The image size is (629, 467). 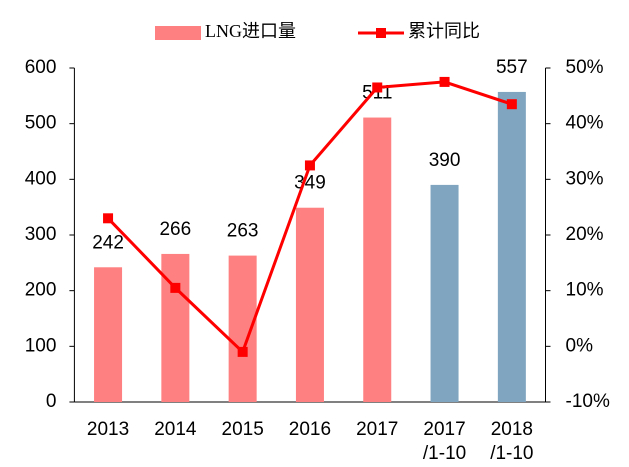 What do you see at coordinates (243, 231) in the screenshot?
I see `bar-value-label: 263` at bounding box center [243, 231].